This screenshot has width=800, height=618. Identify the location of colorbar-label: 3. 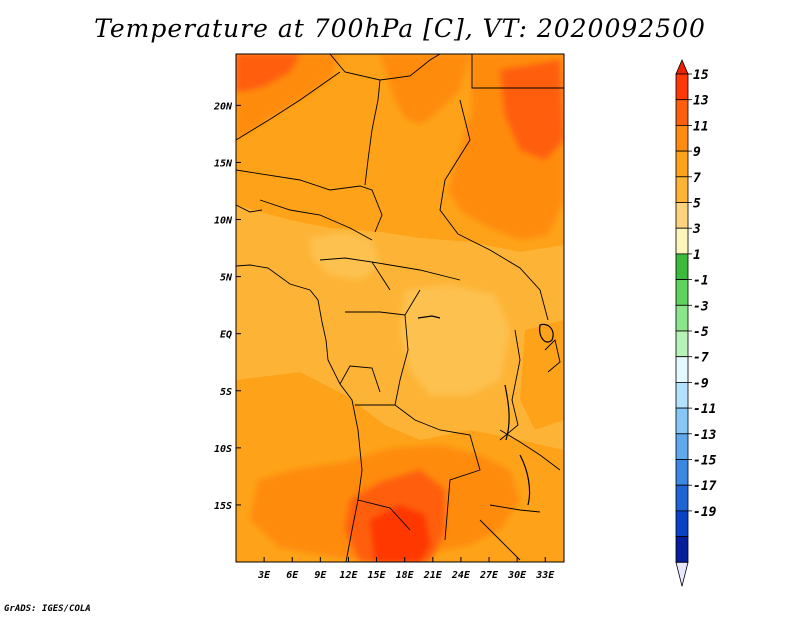
(696, 229).